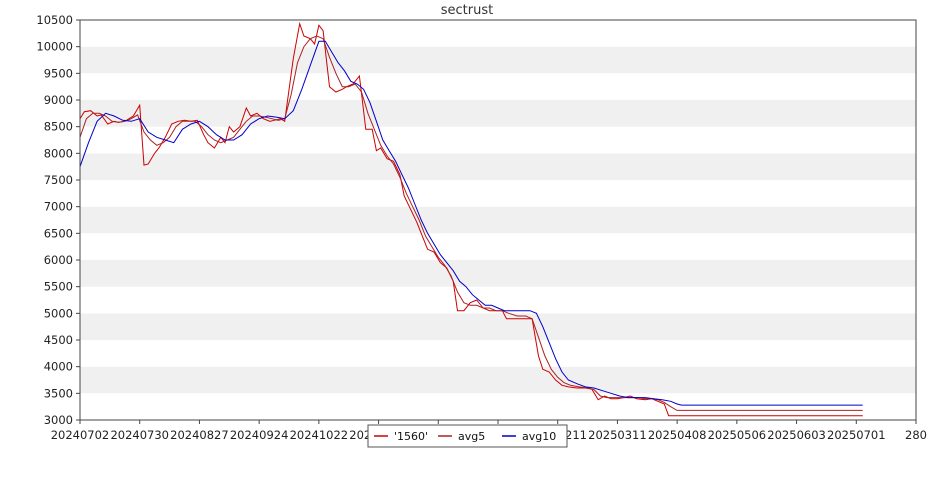  I want to click on x-tick-label: 20240702, so click(80, 435).